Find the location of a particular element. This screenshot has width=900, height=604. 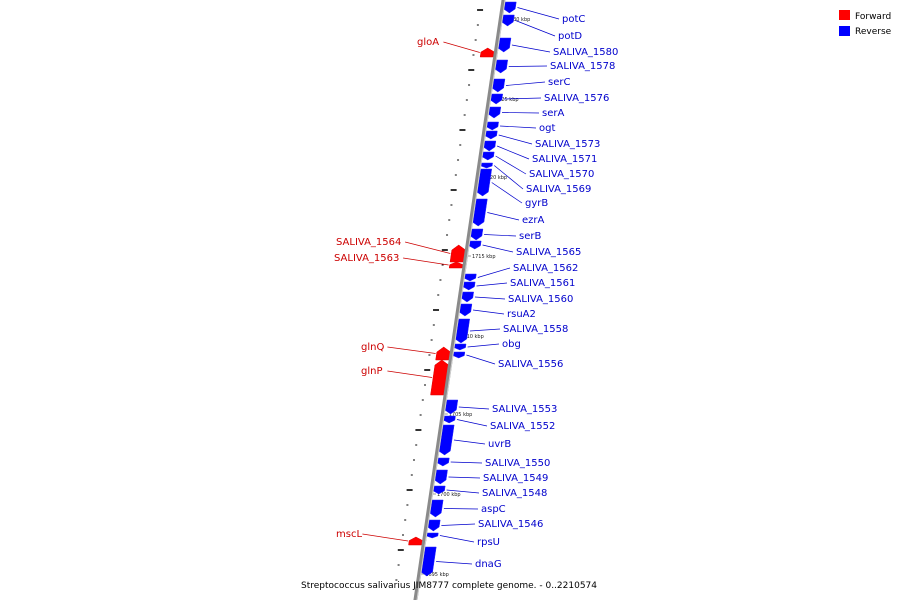

gene-label-aspc: aspC is located at coordinates (493, 509).